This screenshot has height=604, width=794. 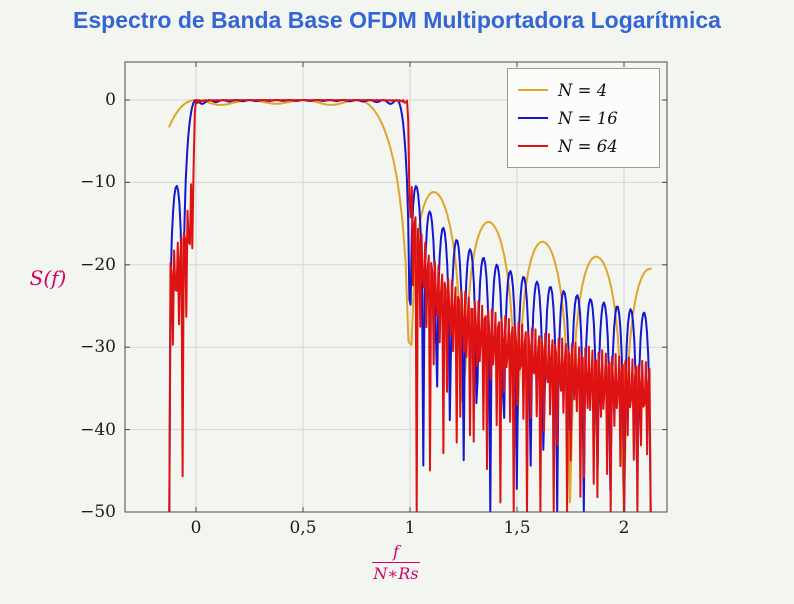 I want to click on y-tick-label: −30, so click(x=98, y=347).